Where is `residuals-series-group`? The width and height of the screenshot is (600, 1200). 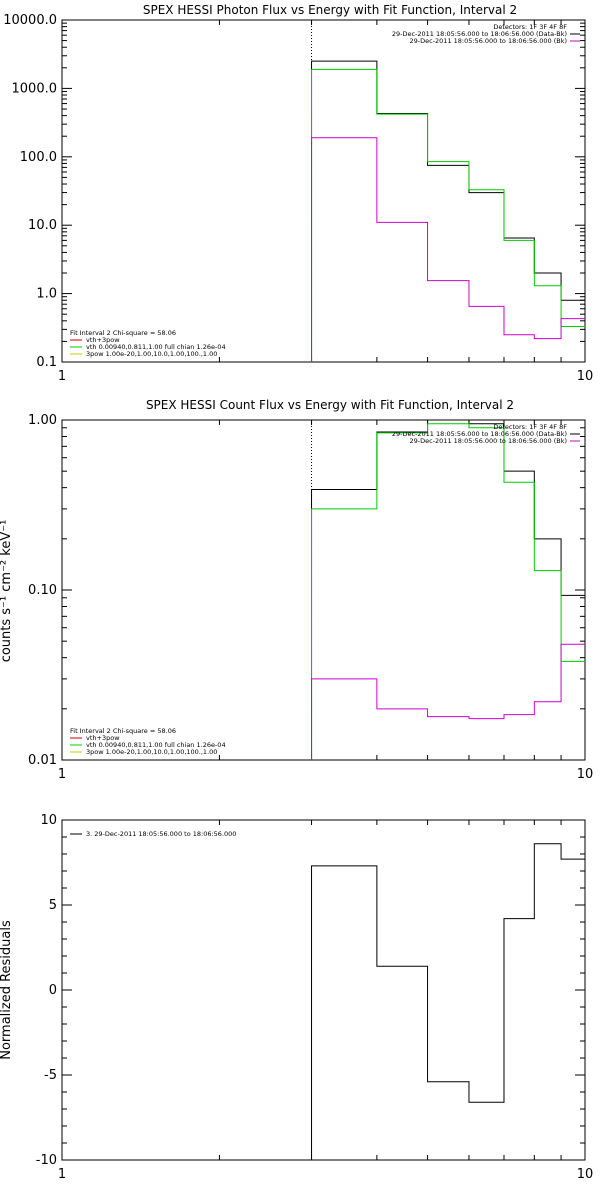 residuals-series-group is located at coordinates (448, 1001).